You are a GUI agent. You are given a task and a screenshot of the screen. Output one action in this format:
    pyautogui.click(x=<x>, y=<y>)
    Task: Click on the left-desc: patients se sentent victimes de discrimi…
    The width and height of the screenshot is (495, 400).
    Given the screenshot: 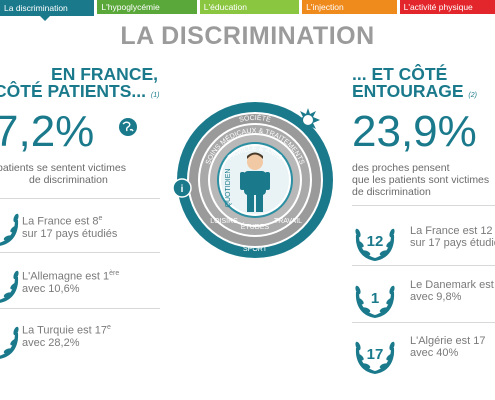 What is the action you would take?
    pyautogui.click(x=63, y=174)
    